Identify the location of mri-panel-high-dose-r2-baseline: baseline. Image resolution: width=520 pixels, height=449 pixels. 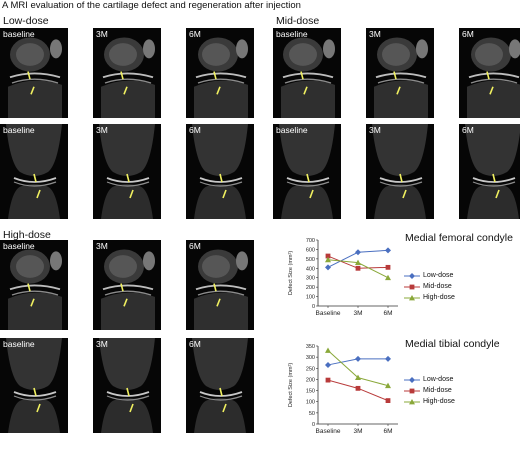
(34, 385).